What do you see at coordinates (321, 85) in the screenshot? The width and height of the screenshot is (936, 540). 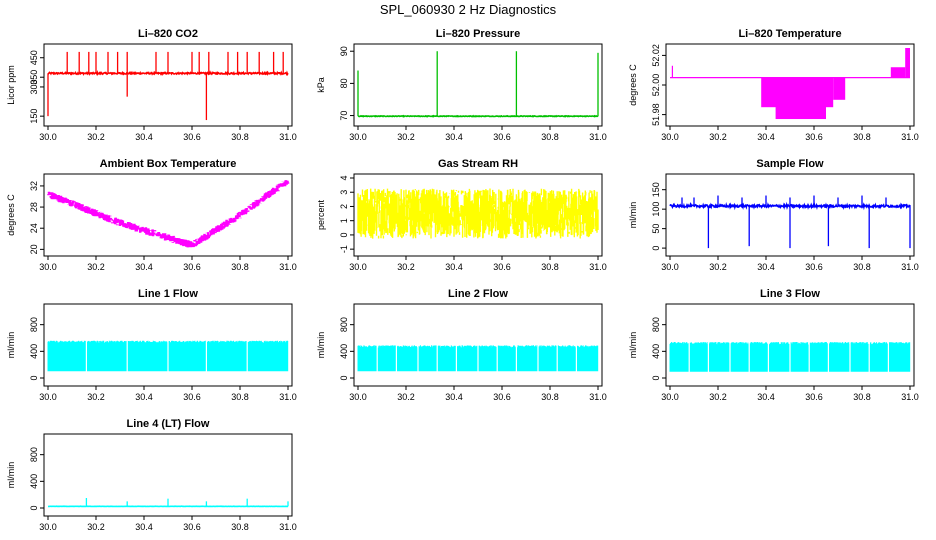 I see `y-axis-label: kPa` at bounding box center [321, 85].